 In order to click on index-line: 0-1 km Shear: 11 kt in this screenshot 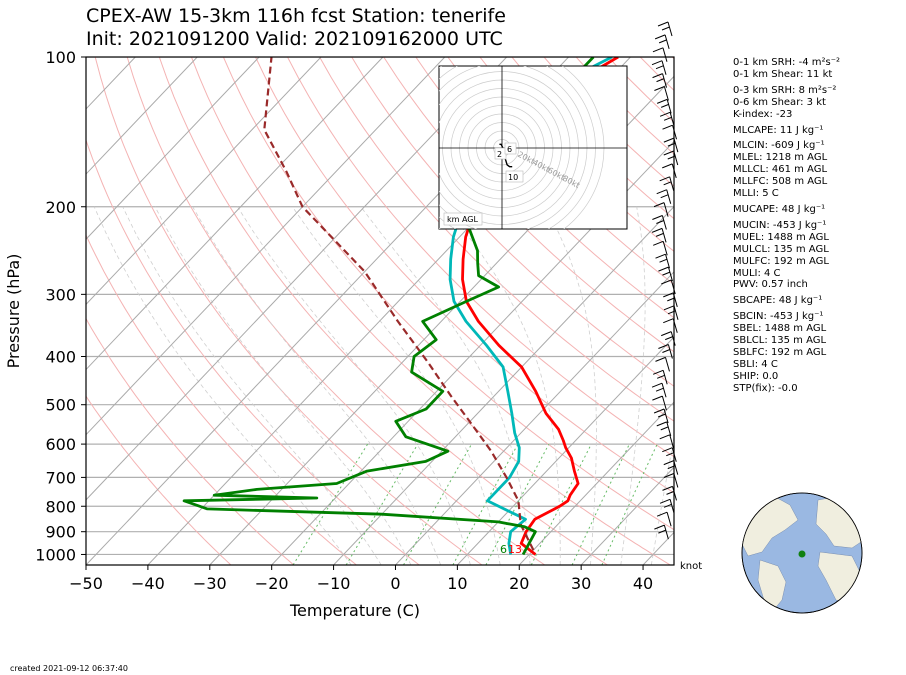, I will do `click(783, 74)`.